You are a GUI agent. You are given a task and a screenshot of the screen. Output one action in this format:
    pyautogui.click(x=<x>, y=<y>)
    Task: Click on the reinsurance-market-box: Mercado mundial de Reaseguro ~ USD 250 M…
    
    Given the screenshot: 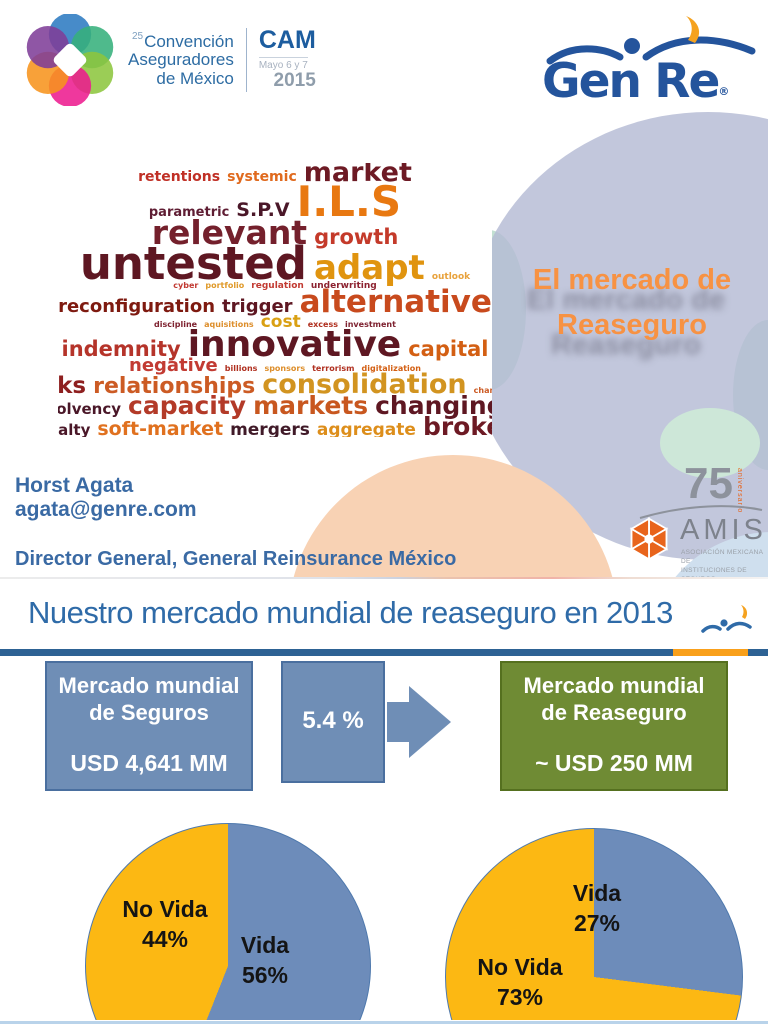 What is the action you would take?
    pyautogui.click(x=614, y=726)
    